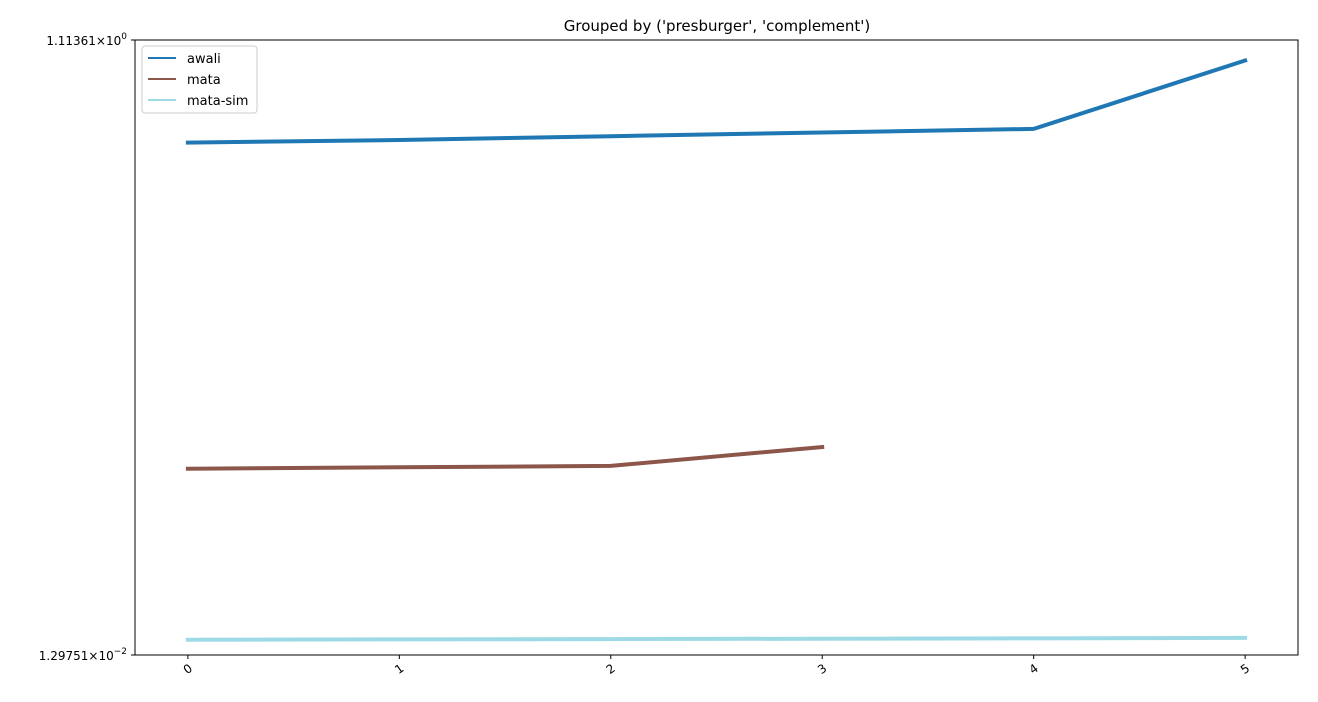 The image size is (1318, 702). I want to click on legend-label-mata: mata, so click(204, 80).